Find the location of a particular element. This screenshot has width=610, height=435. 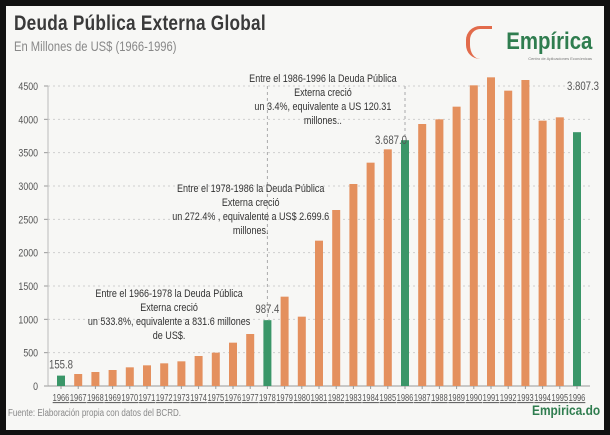

y-tick-label: 3000 is located at coordinates (28, 187).